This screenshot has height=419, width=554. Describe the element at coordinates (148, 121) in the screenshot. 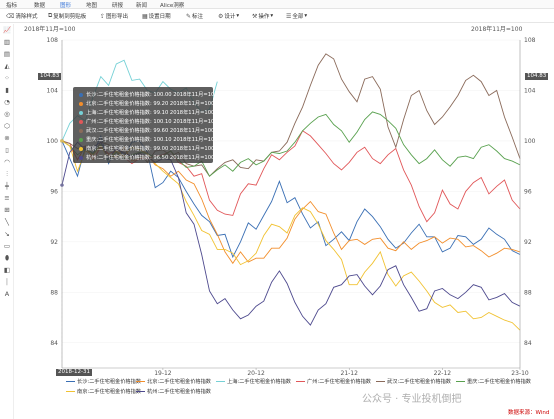

I see `tooltip-row: 广州:二手住宅租金价格指数: 100.10 2018年11月=100` at that location.